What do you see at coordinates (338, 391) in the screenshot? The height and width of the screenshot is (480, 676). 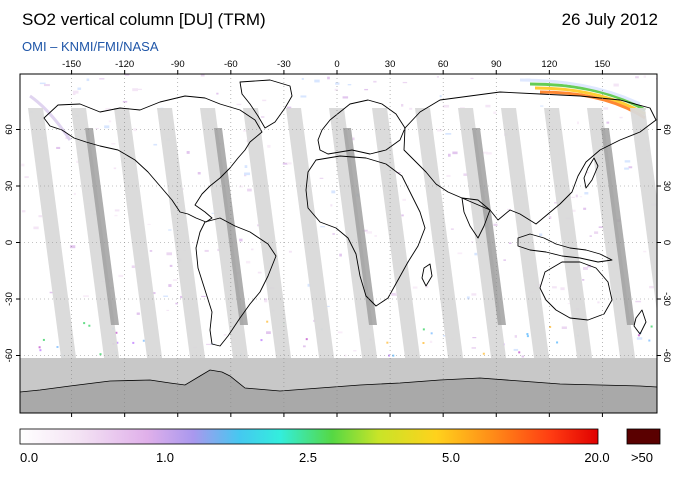 I see `antarctica-landmass` at bounding box center [338, 391].